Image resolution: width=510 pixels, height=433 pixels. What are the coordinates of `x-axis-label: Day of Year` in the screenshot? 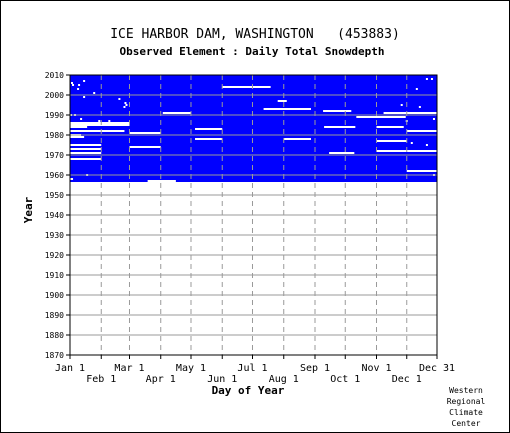 It's located at (248, 390).